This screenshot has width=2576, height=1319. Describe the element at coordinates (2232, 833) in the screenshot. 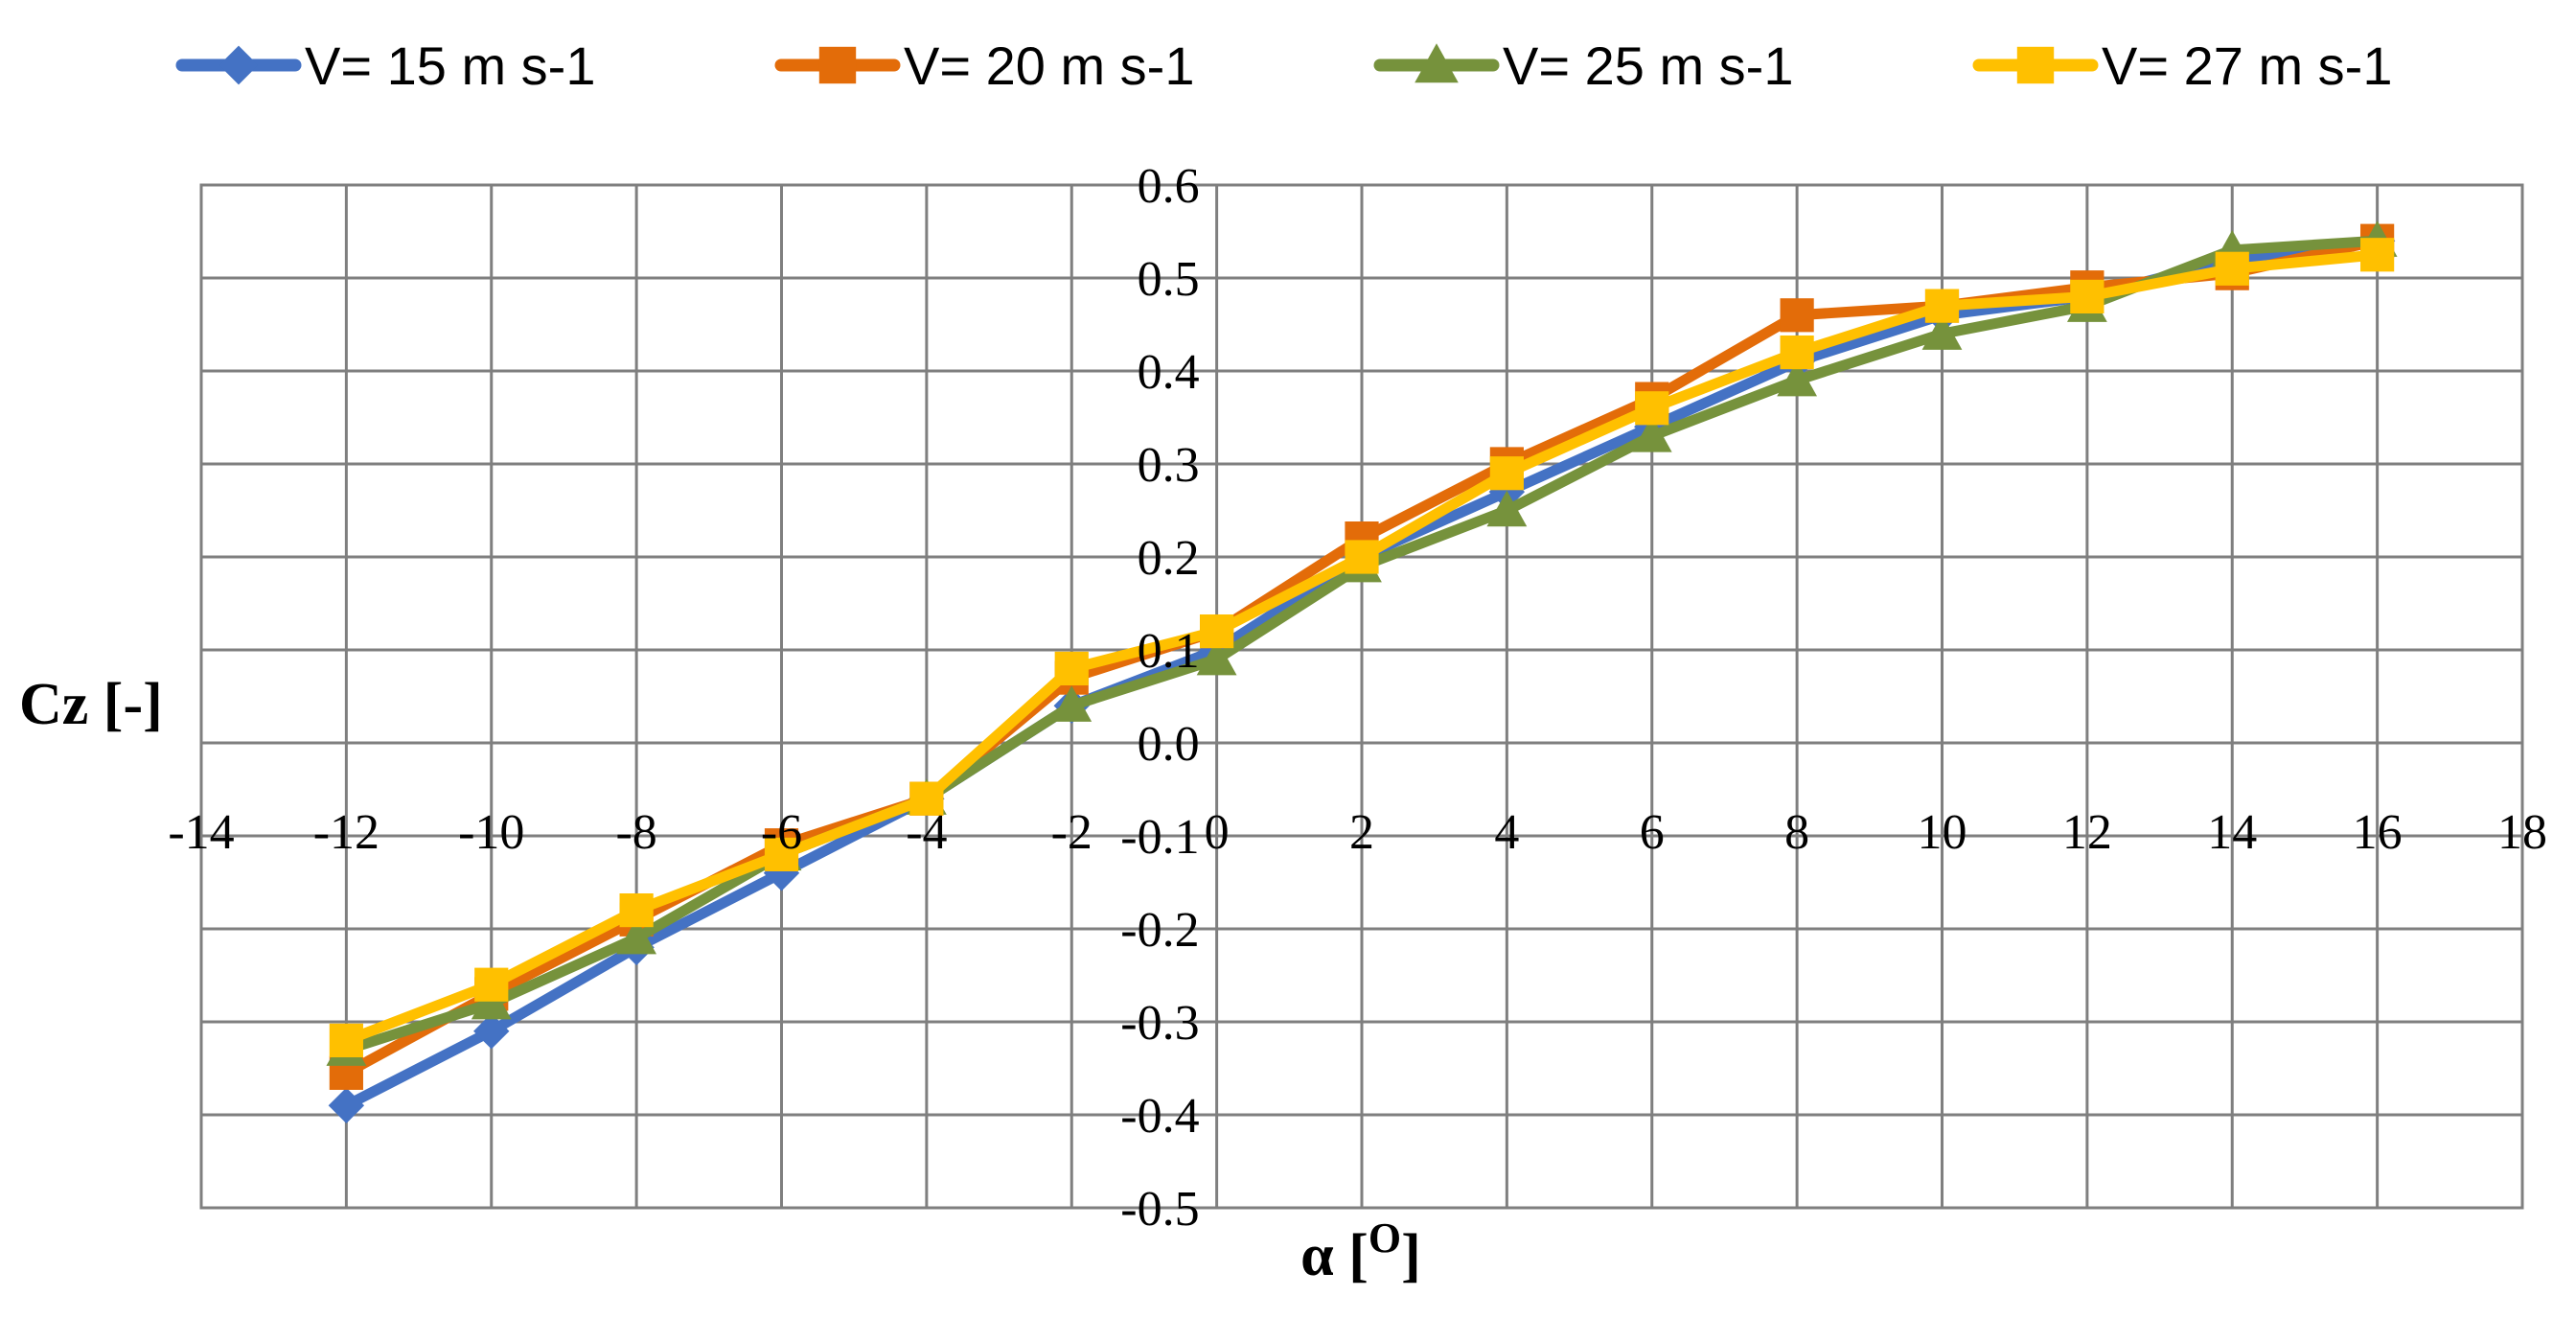

I see `x-tick-label: 14` at that location.